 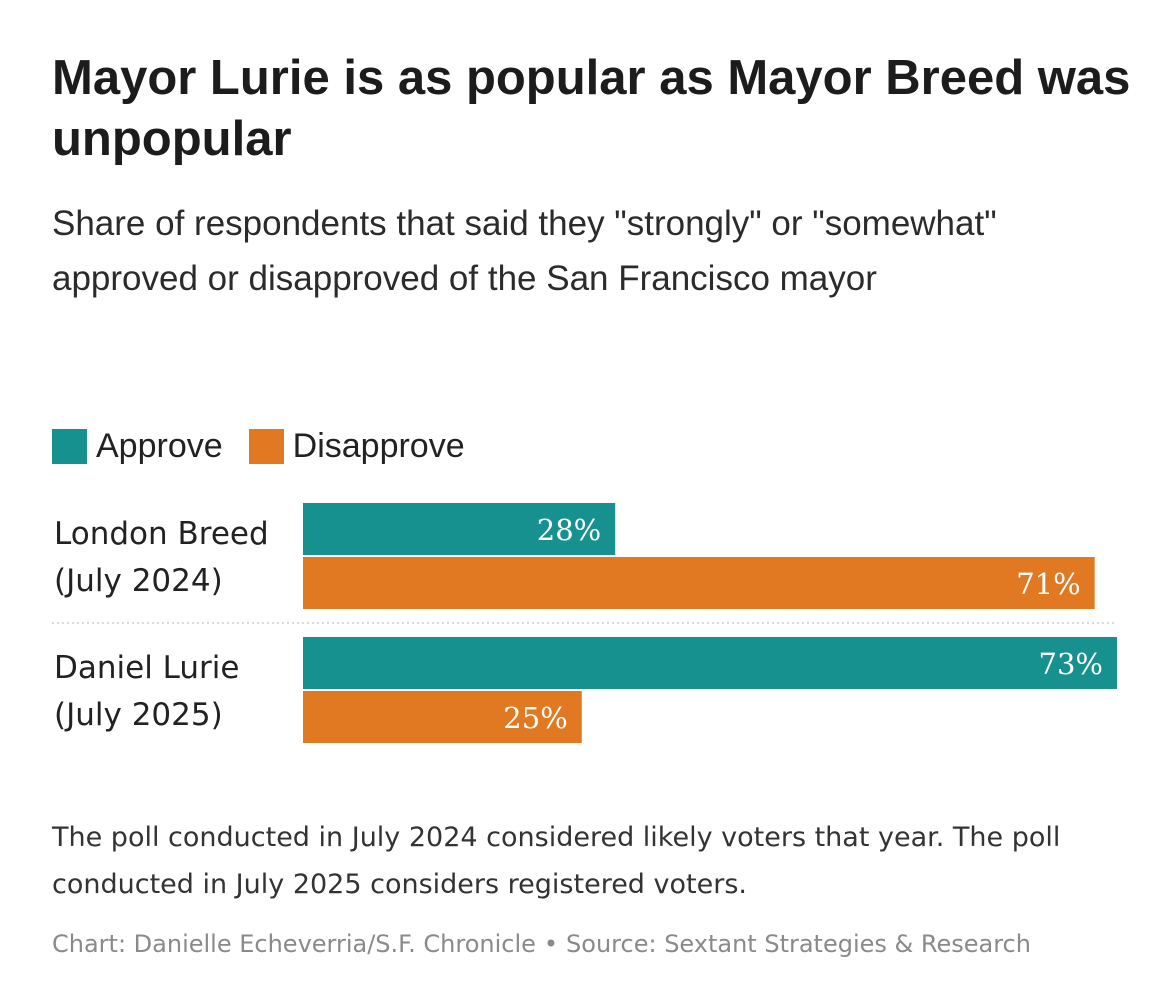 I want to click on legend-item-disapprove: Disapprove, so click(x=356, y=446).